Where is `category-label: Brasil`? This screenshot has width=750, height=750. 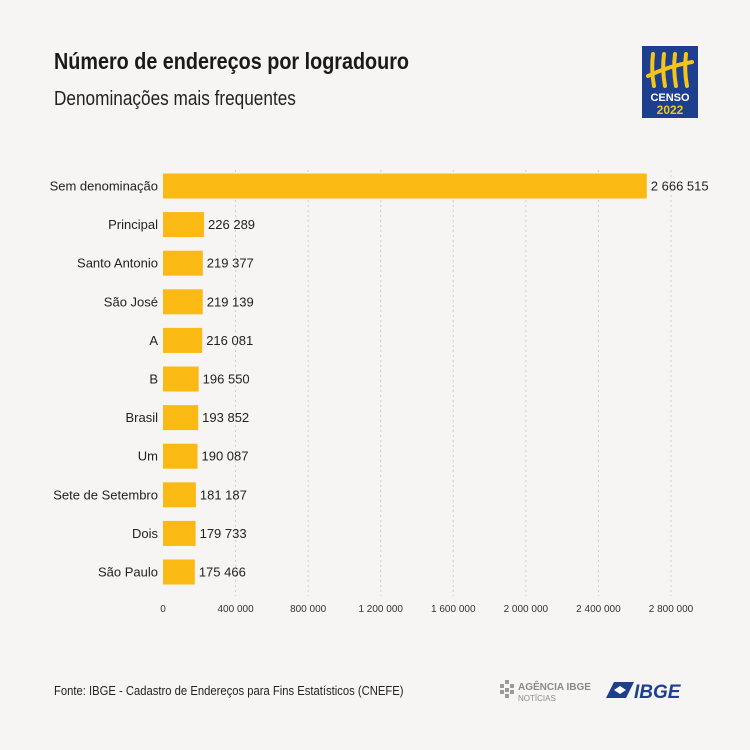 category-label: Brasil is located at coordinates (141, 417).